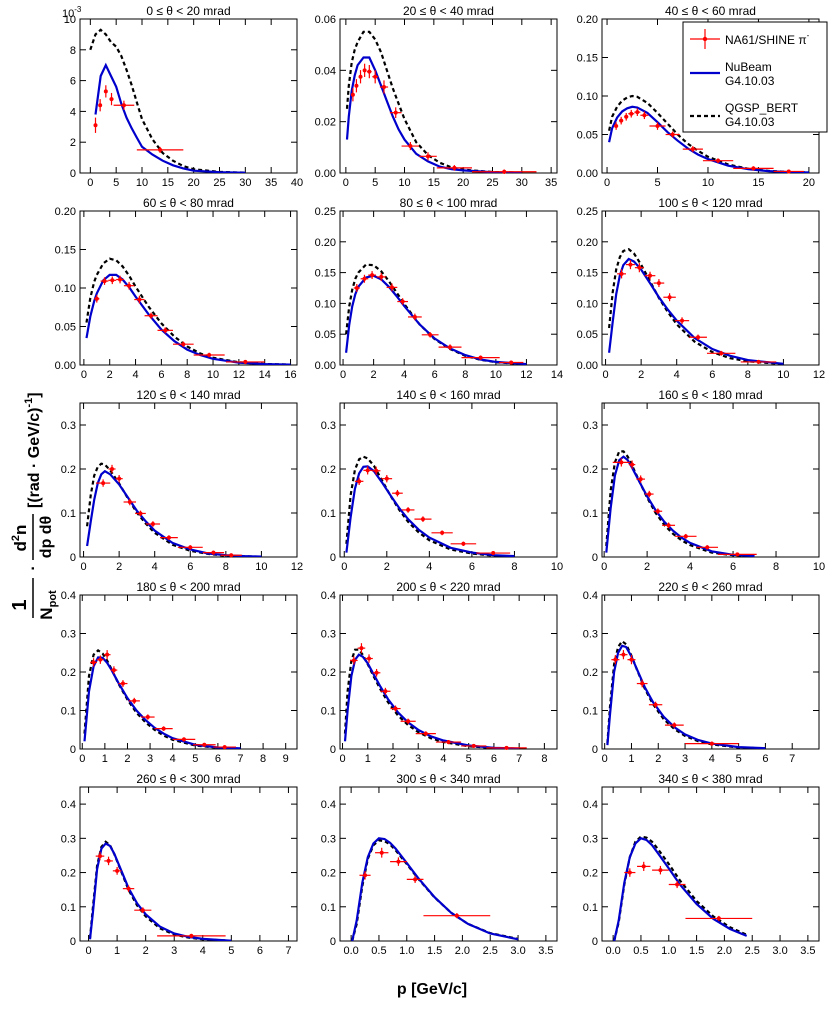  What do you see at coordinates (590, 805) in the screenshot?
I see `y-tick-label: 0.4` at bounding box center [590, 805].